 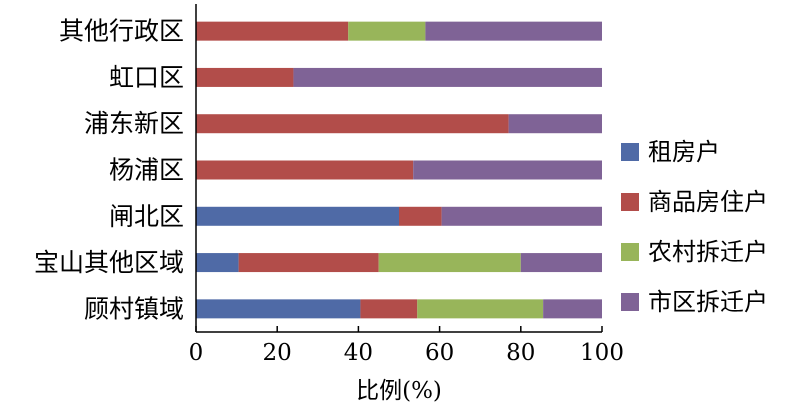 I want to click on x-tick-label: 60, so click(x=439, y=353).